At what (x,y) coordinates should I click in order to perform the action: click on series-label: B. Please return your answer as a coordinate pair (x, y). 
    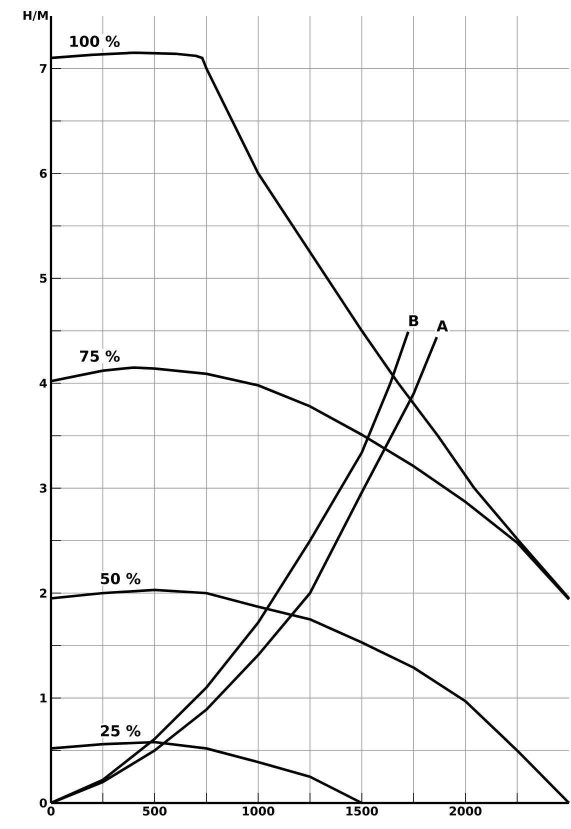
    Looking at the image, I should click on (413, 320).